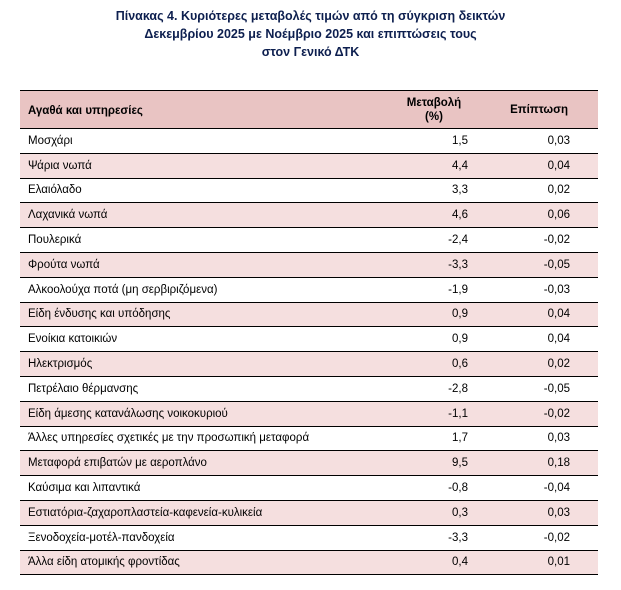 This screenshot has height=590, width=621. I want to click on row-name: Άλλα είδη ατομικής φροντίδας, so click(204, 563).